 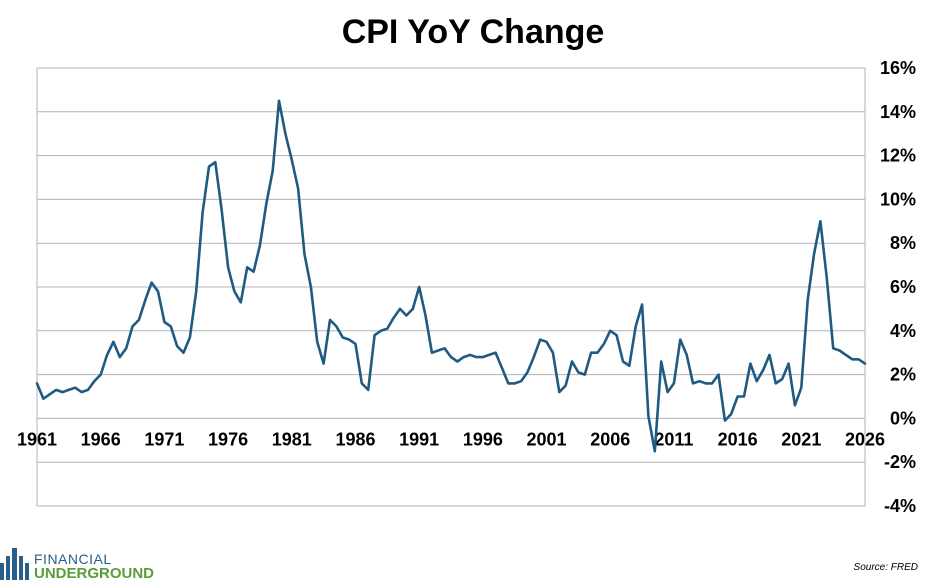 I want to click on logo-icon, so click(x=14, y=564).